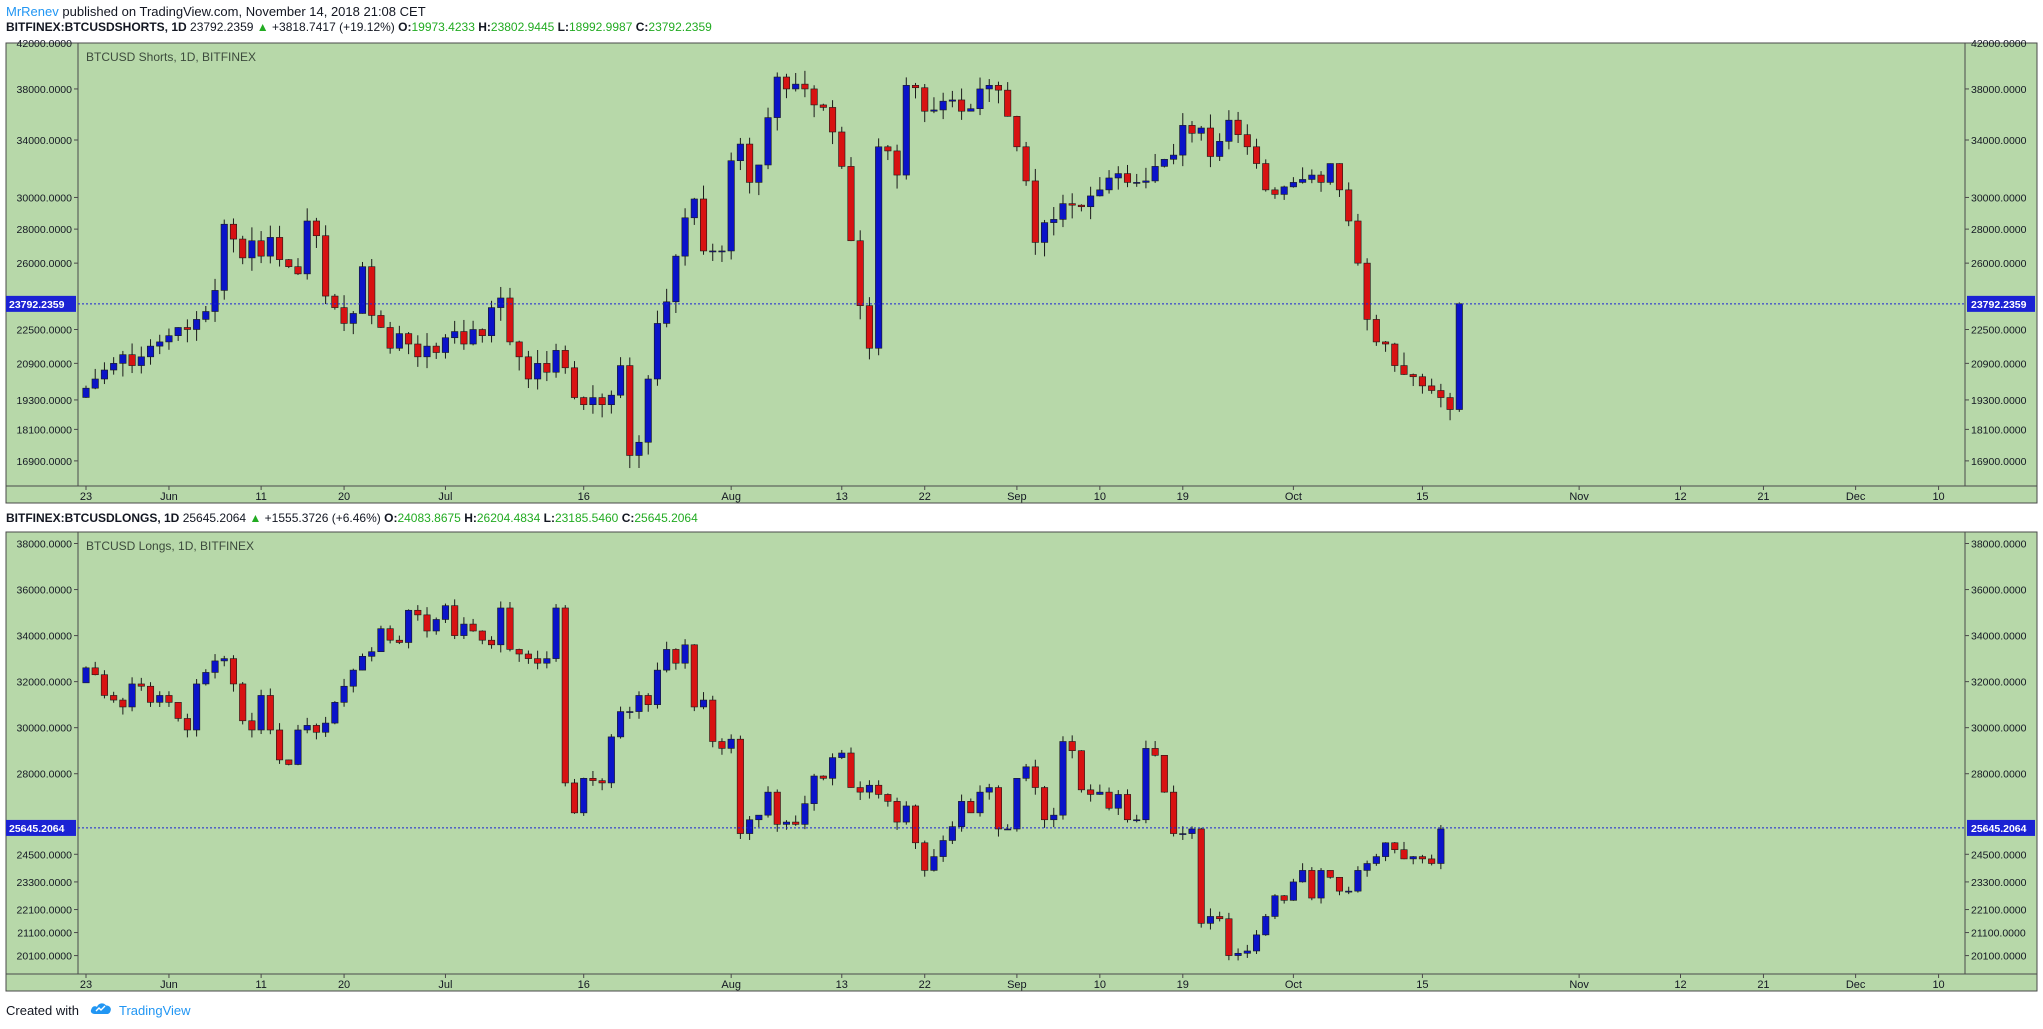 Image resolution: width=2043 pixels, height=1029 pixels. I want to click on open-label: O:, so click(391, 518).